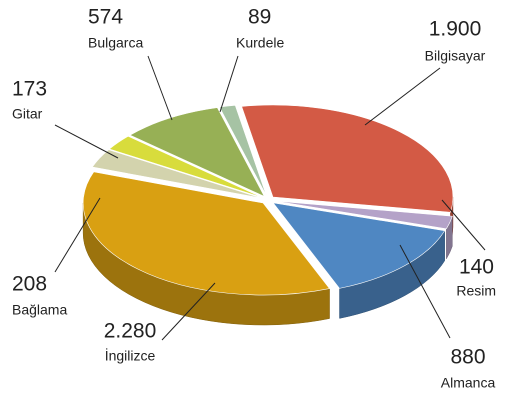  What do you see at coordinates (105, 17) in the screenshot?
I see `value-label: 574` at bounding box center [105, 17].